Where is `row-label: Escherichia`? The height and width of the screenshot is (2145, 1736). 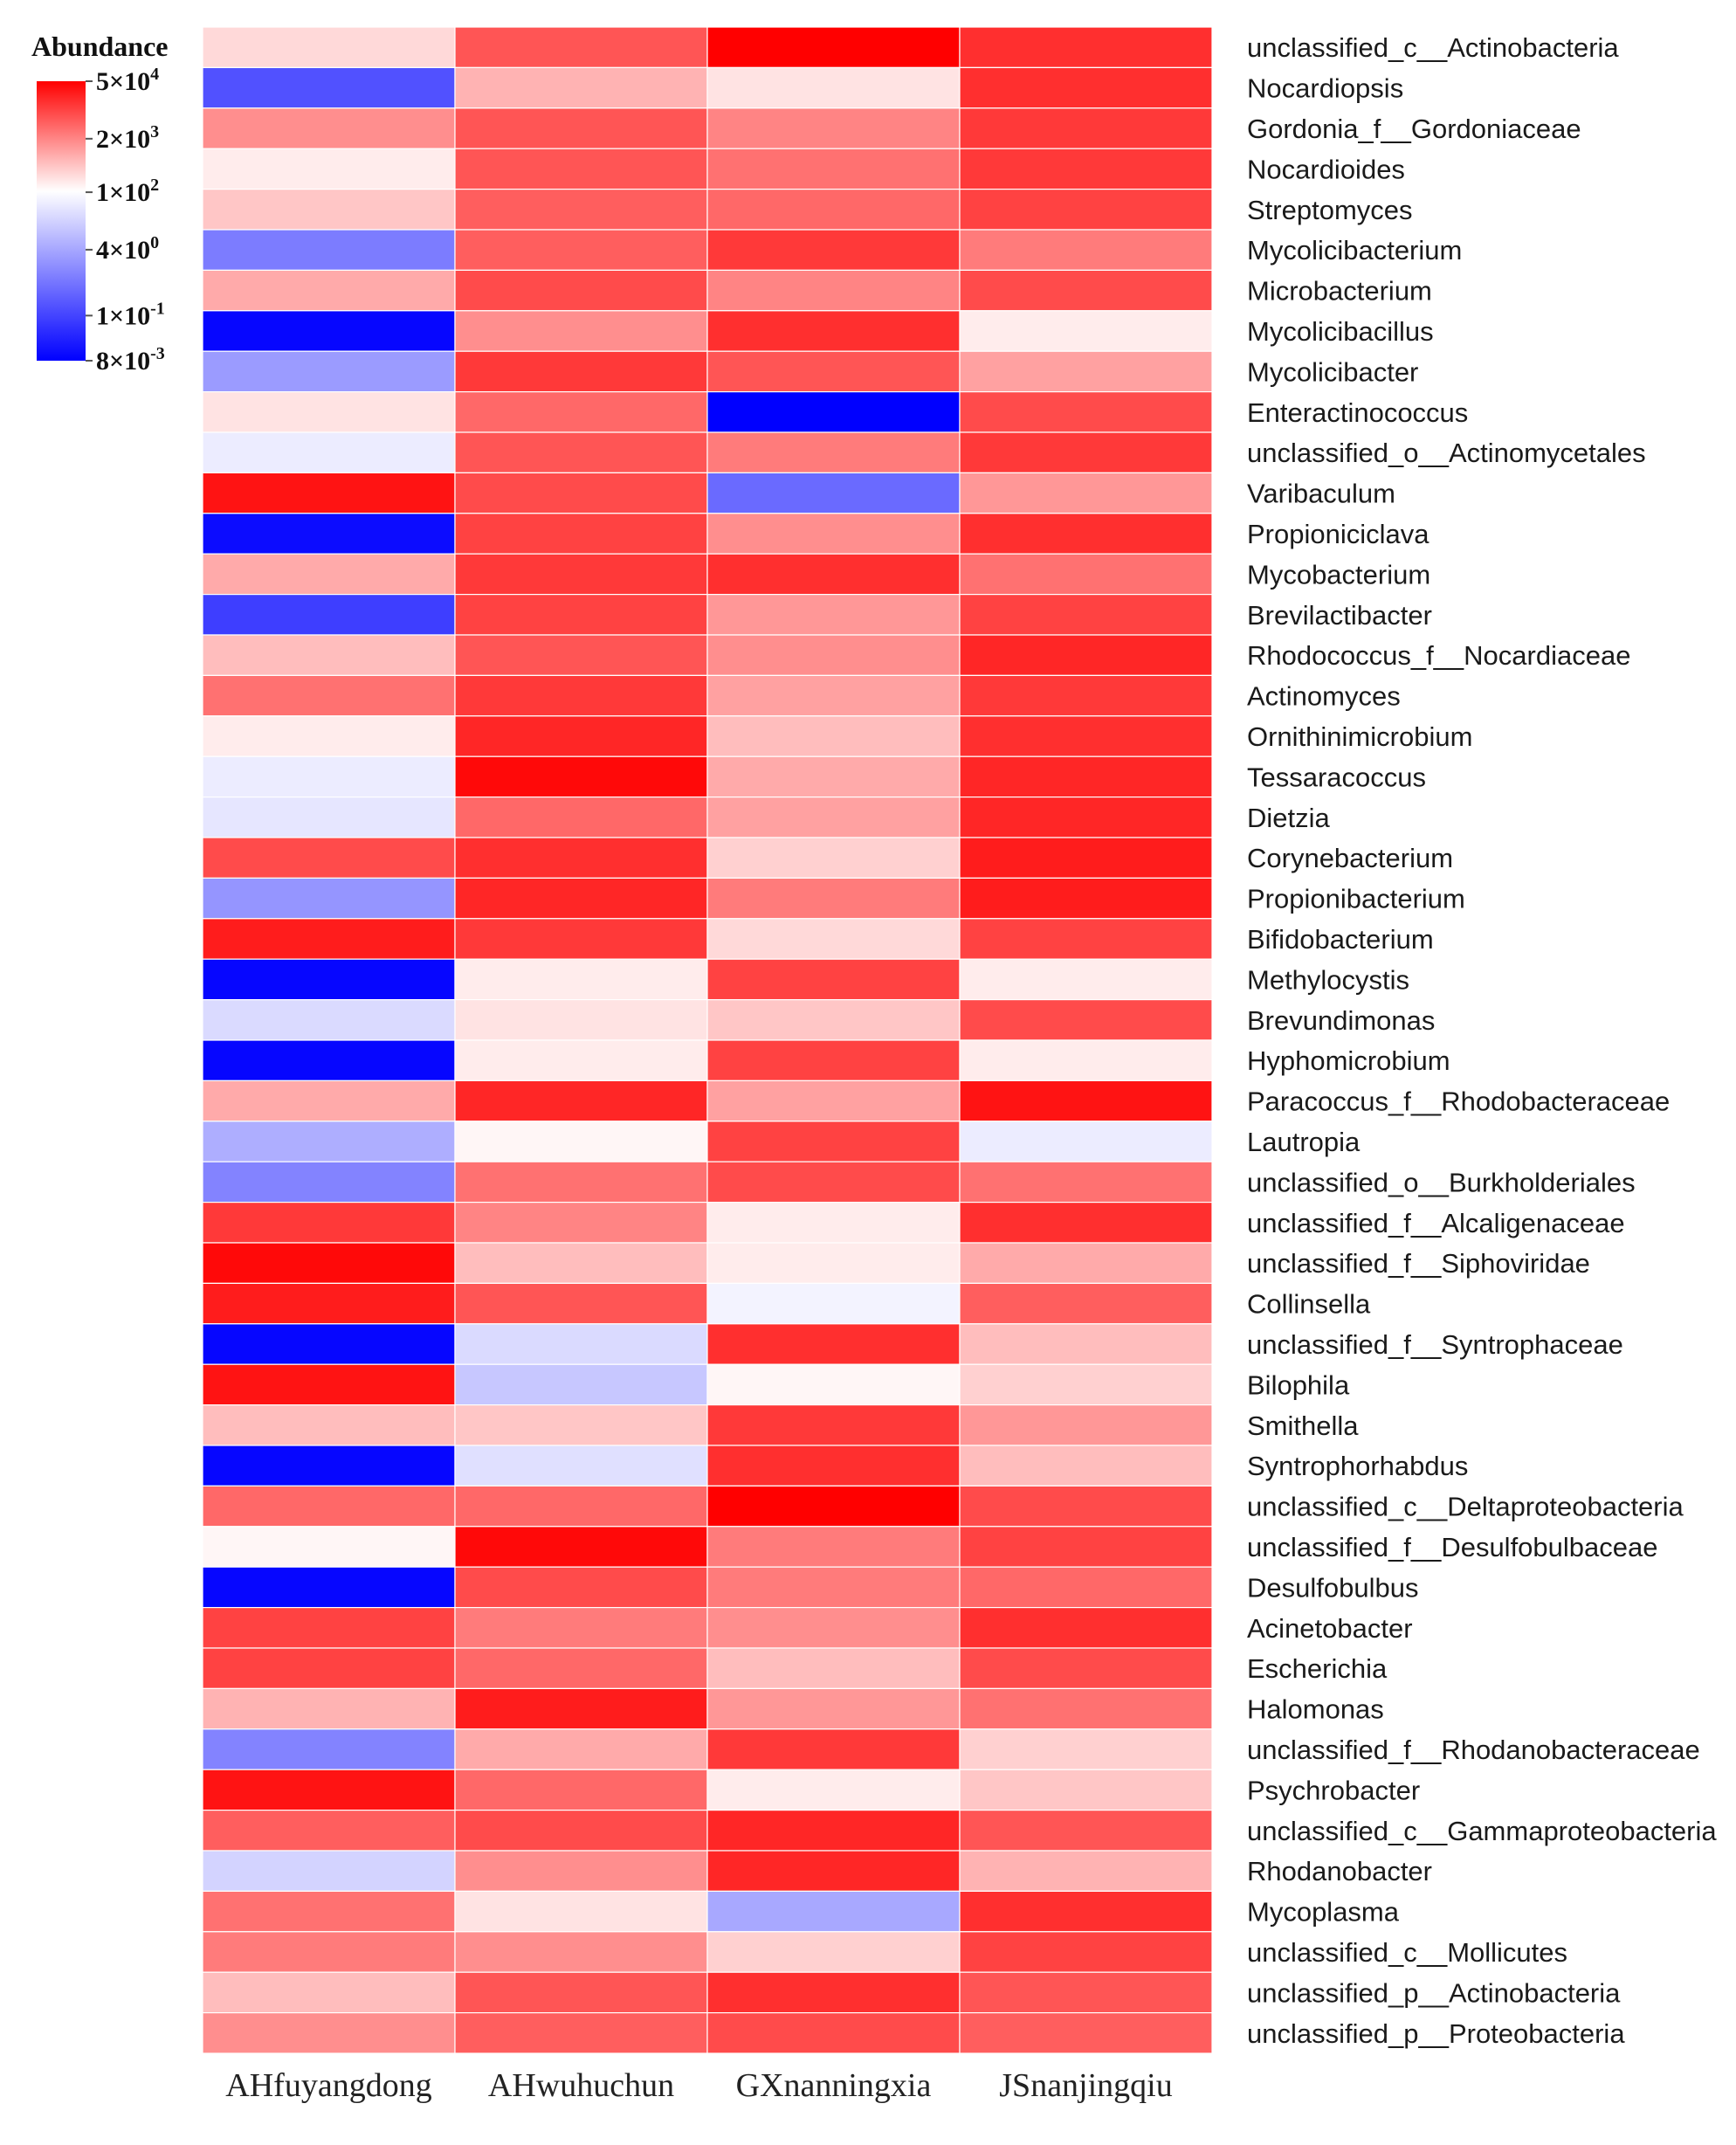
row-label: Escherichia is located at coordinates (1318, 1668).